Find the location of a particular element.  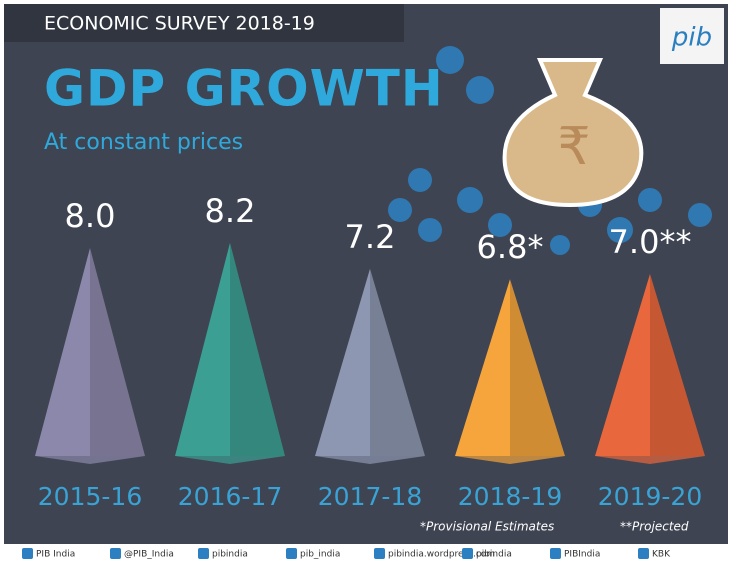

footer-handle: KBK is located at coordinates (661, 555).